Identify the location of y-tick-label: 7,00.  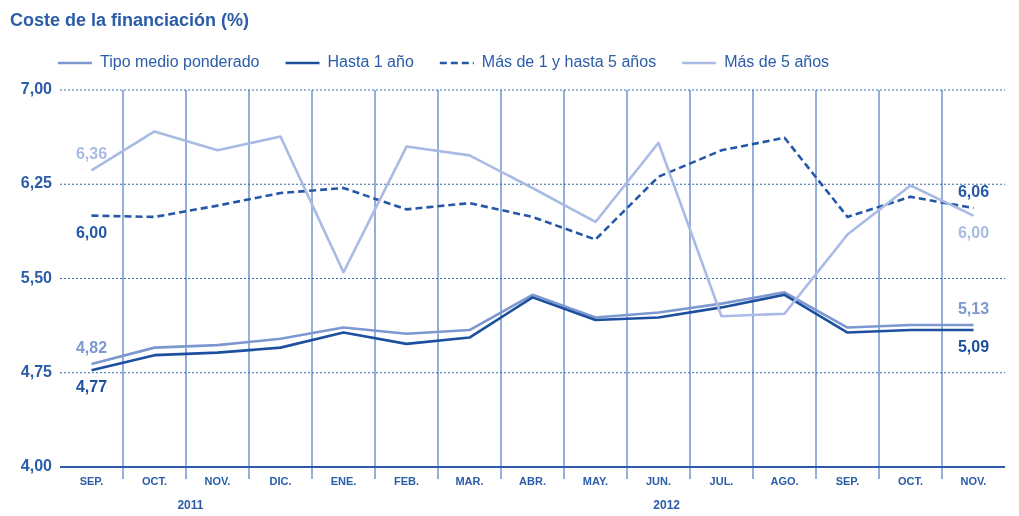
(36, 89).